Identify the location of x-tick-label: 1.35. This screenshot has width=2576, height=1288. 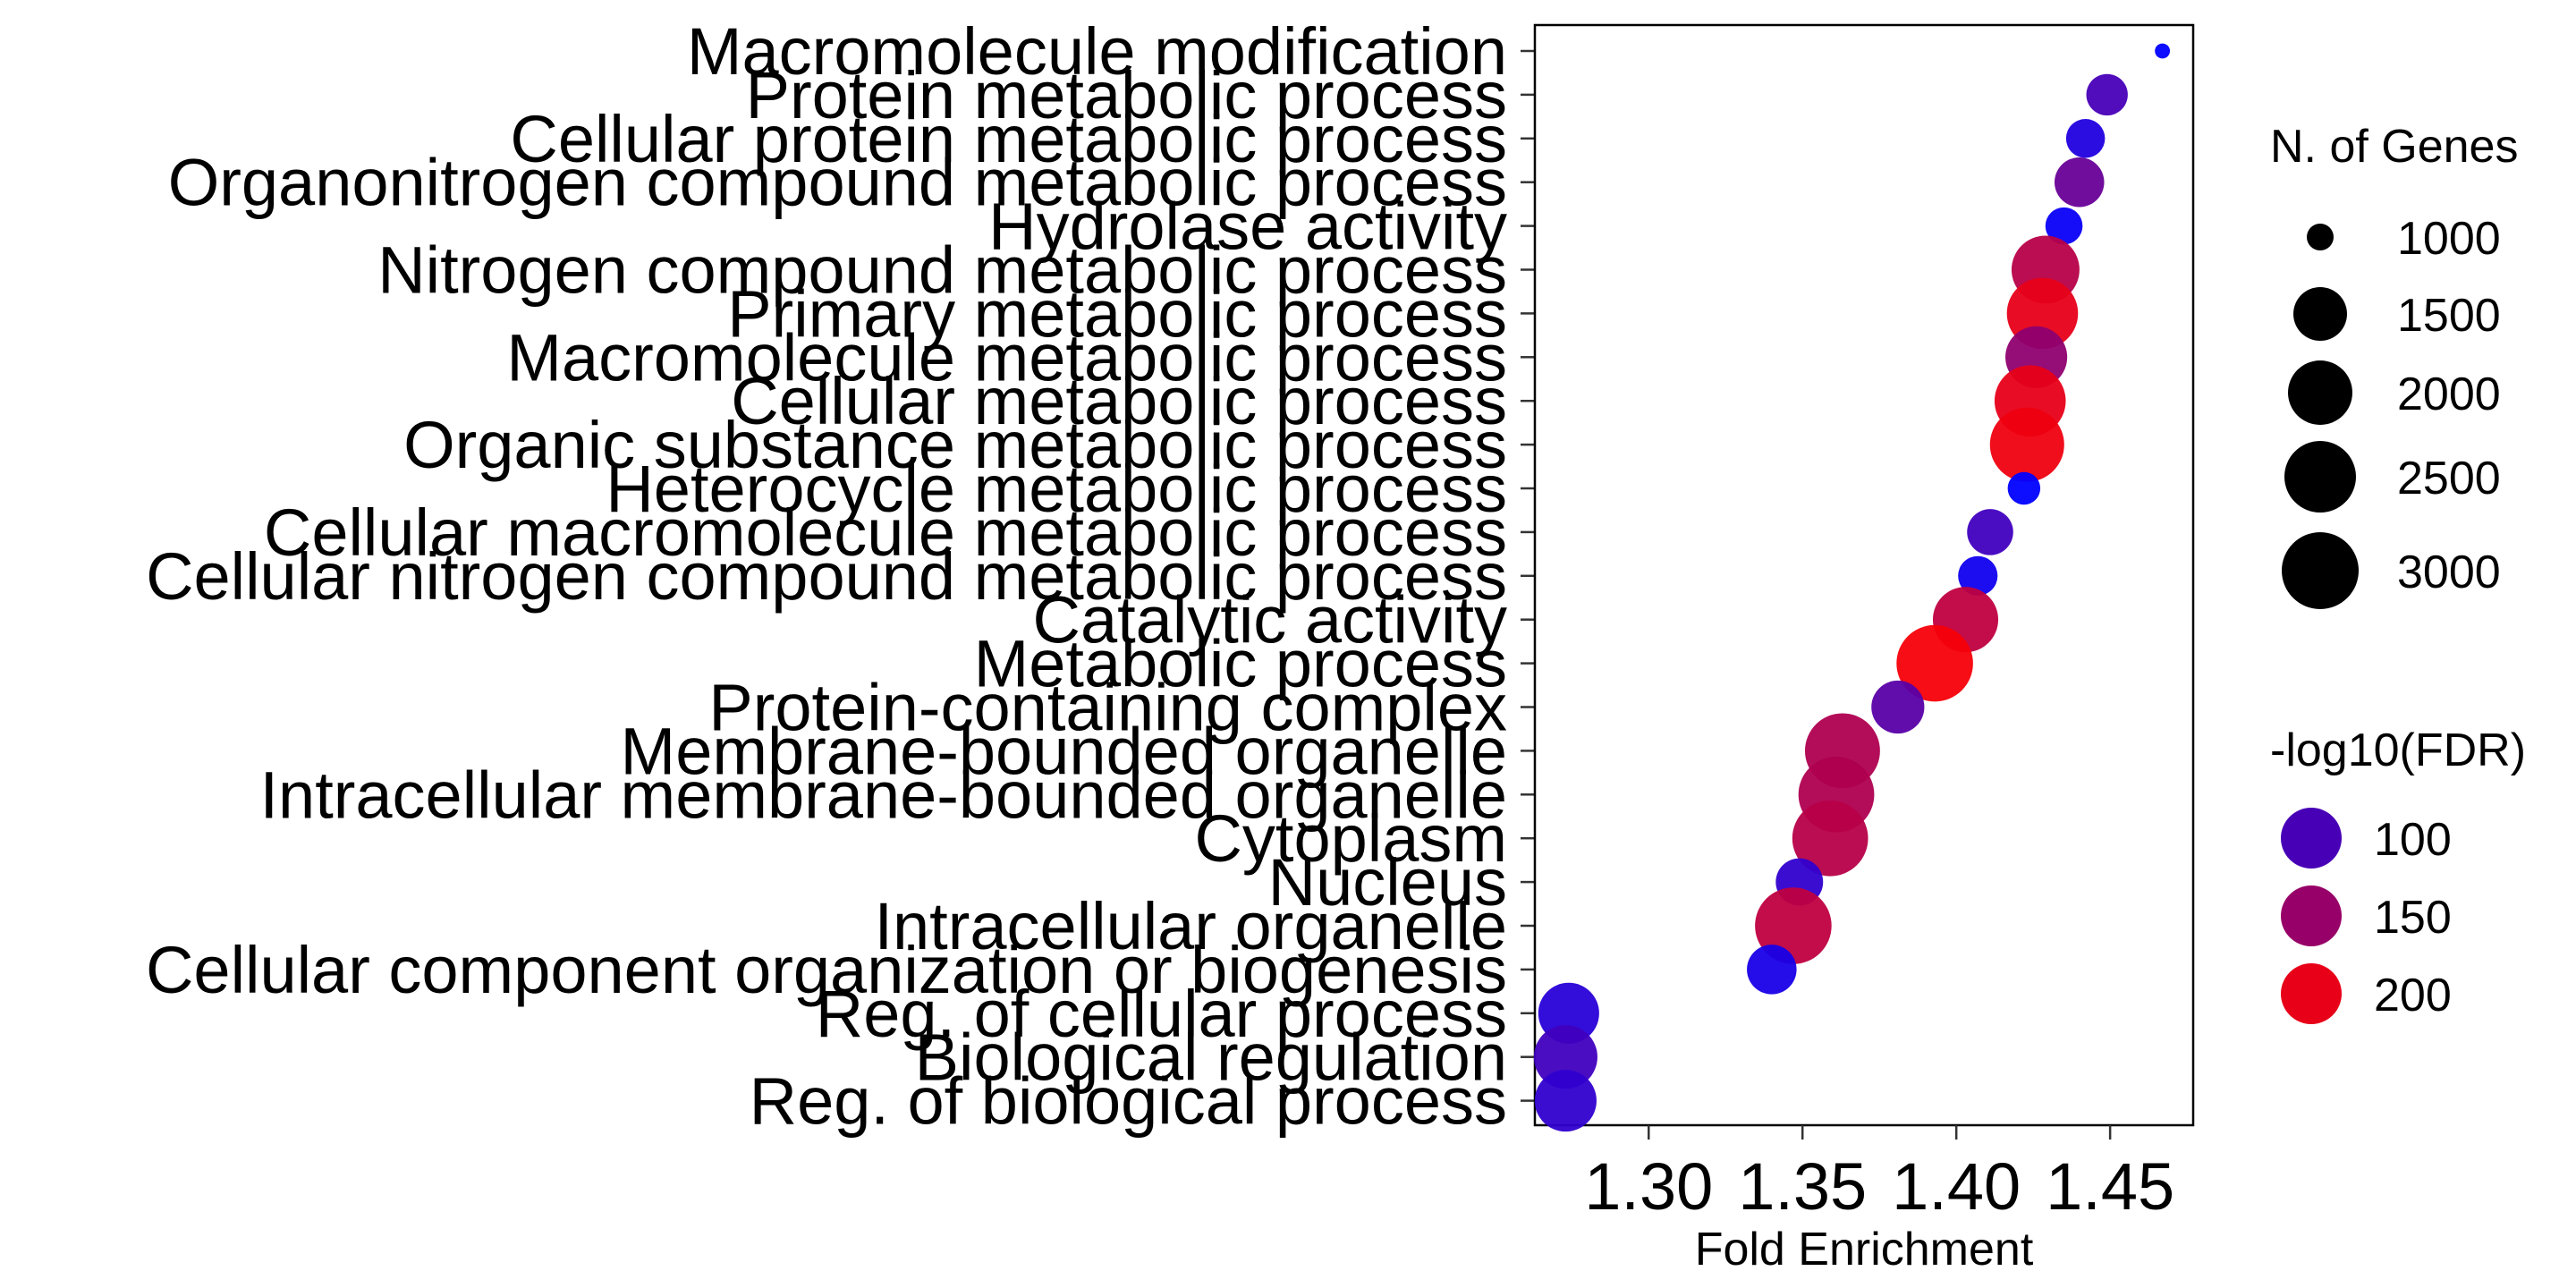
(1802, 1186).